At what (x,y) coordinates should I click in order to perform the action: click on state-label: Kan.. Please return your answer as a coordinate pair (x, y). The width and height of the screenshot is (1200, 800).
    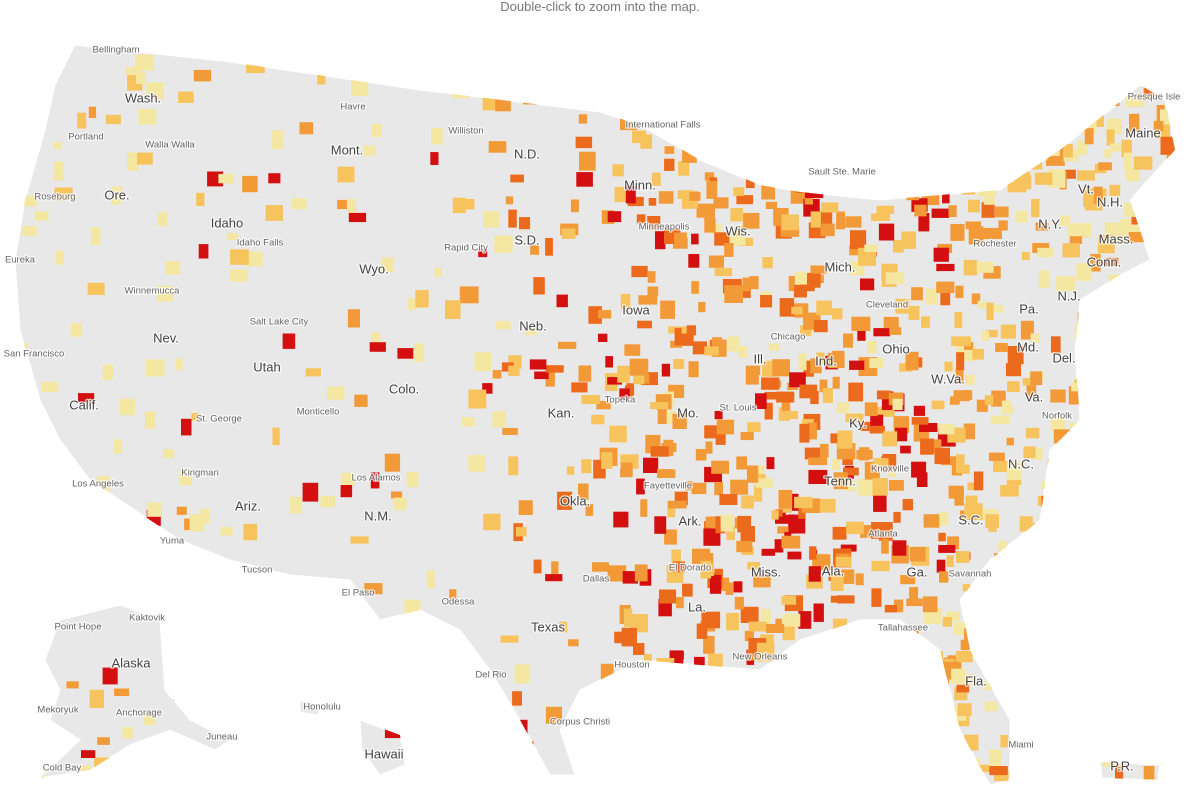
    Looking at the image, I should click on (561, 412).